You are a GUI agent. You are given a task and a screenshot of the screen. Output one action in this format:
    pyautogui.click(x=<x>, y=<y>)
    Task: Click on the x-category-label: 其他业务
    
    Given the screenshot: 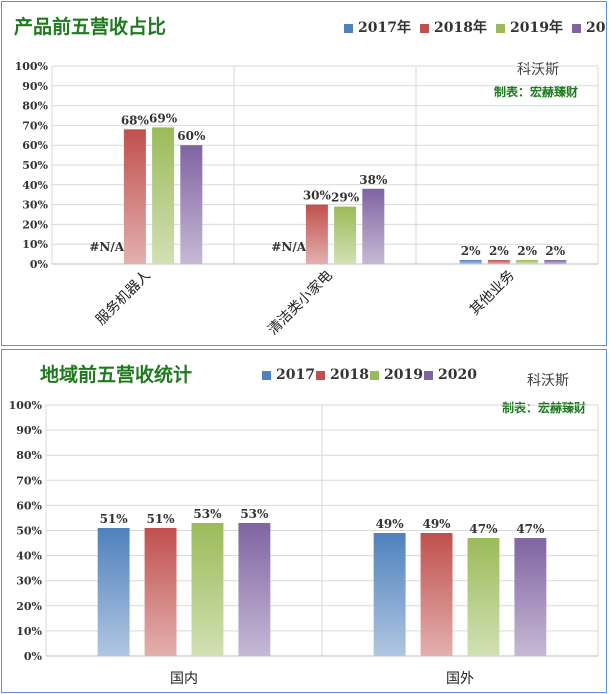 What is the action you would take?
    pyautogui.click(x=492, y=293)
    